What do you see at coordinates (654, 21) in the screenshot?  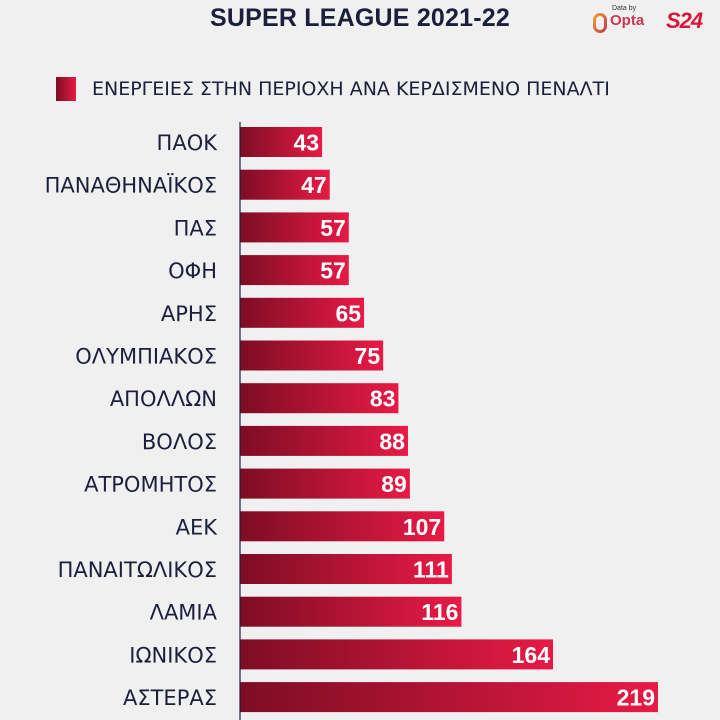 I see `brand-logos: Data by Opta S24` at bounding box center [654, 21].